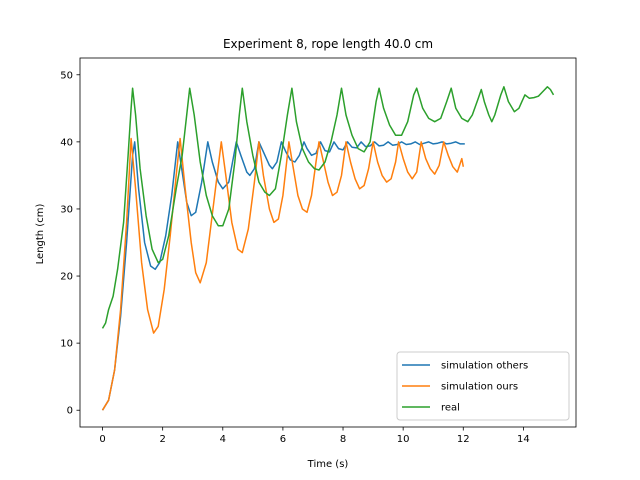 Image resolution: width=640 pixels, height=480 pixels. Describe the element at coordinates (328, 44) in the screenshot. I see `chart-title: Experiment 8, rope length 40.0 cm` at that location.